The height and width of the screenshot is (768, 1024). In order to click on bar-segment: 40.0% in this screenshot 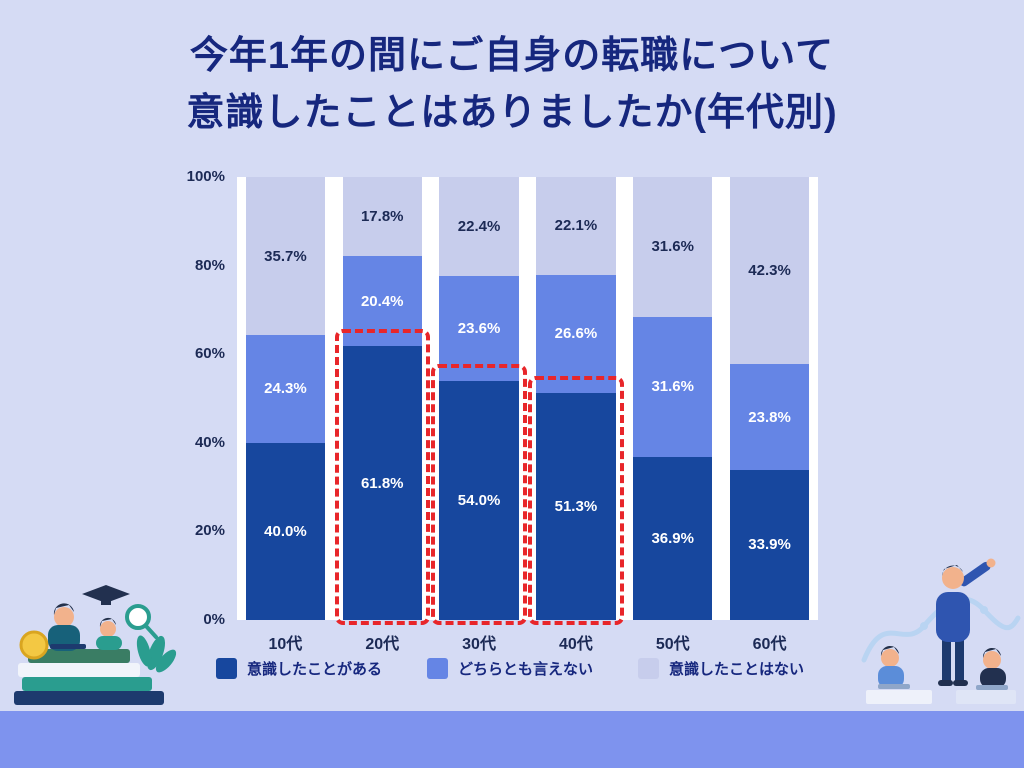, I will do `click(285, 531)`.